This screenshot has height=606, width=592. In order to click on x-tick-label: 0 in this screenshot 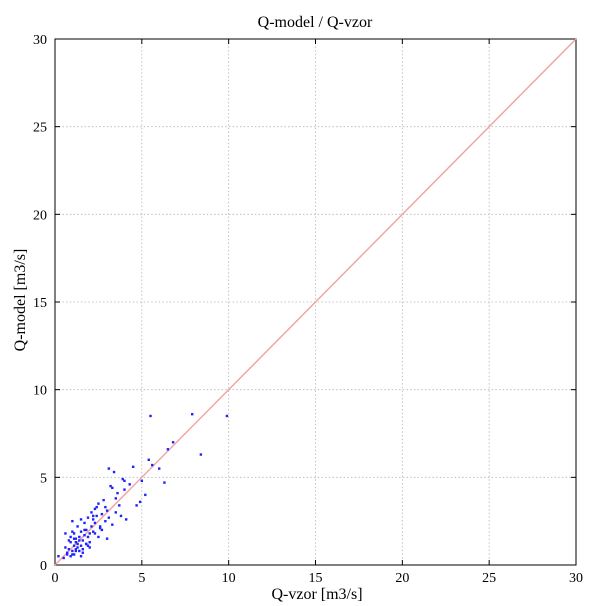, I will do `click(55, 578)`.